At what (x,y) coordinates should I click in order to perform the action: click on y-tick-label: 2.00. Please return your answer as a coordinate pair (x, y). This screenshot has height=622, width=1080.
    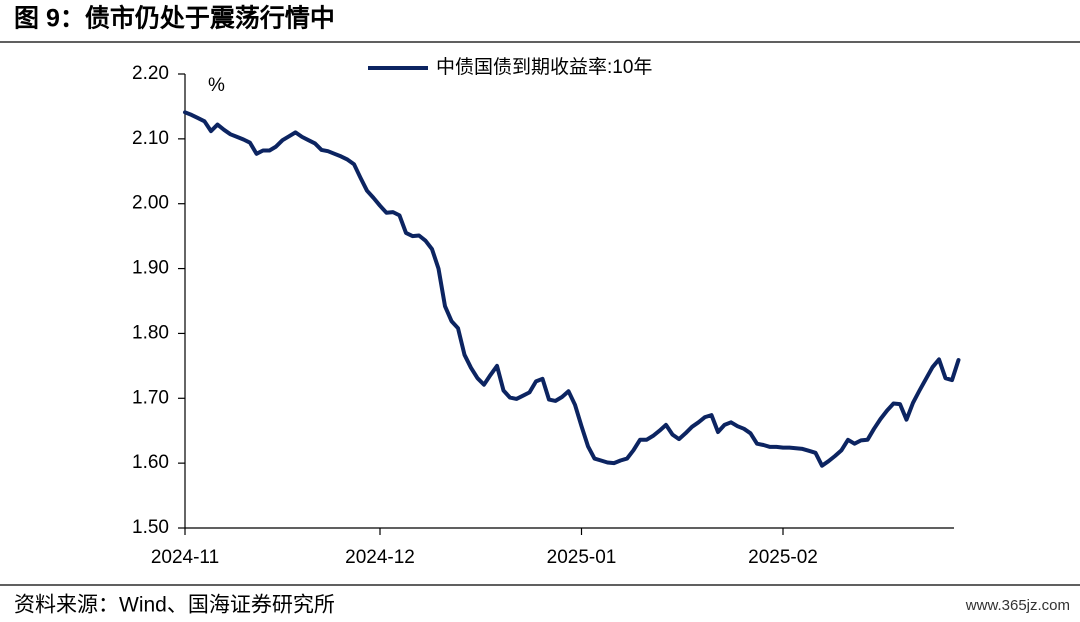
    Looking at the image, I should click on (150, 203).